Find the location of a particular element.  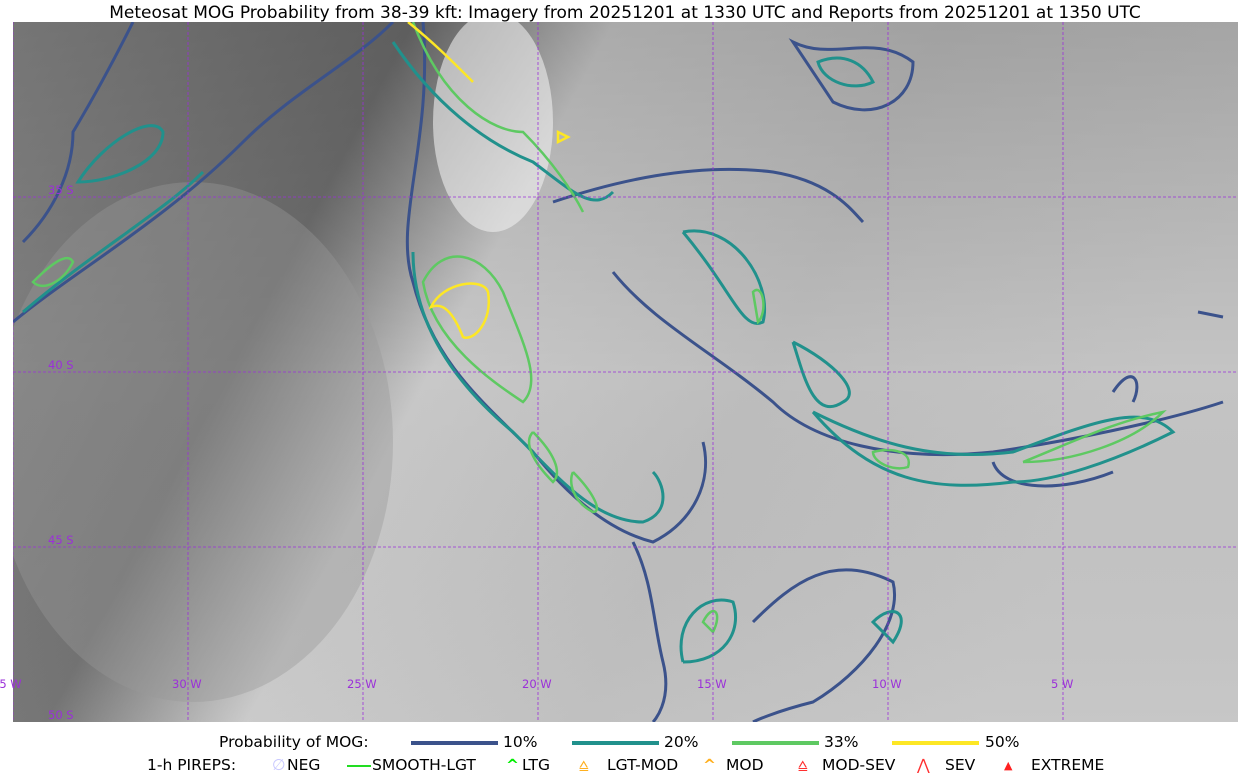

pireps-legend-label: 1-h PIREPS: is located at coordinates (192, 765).